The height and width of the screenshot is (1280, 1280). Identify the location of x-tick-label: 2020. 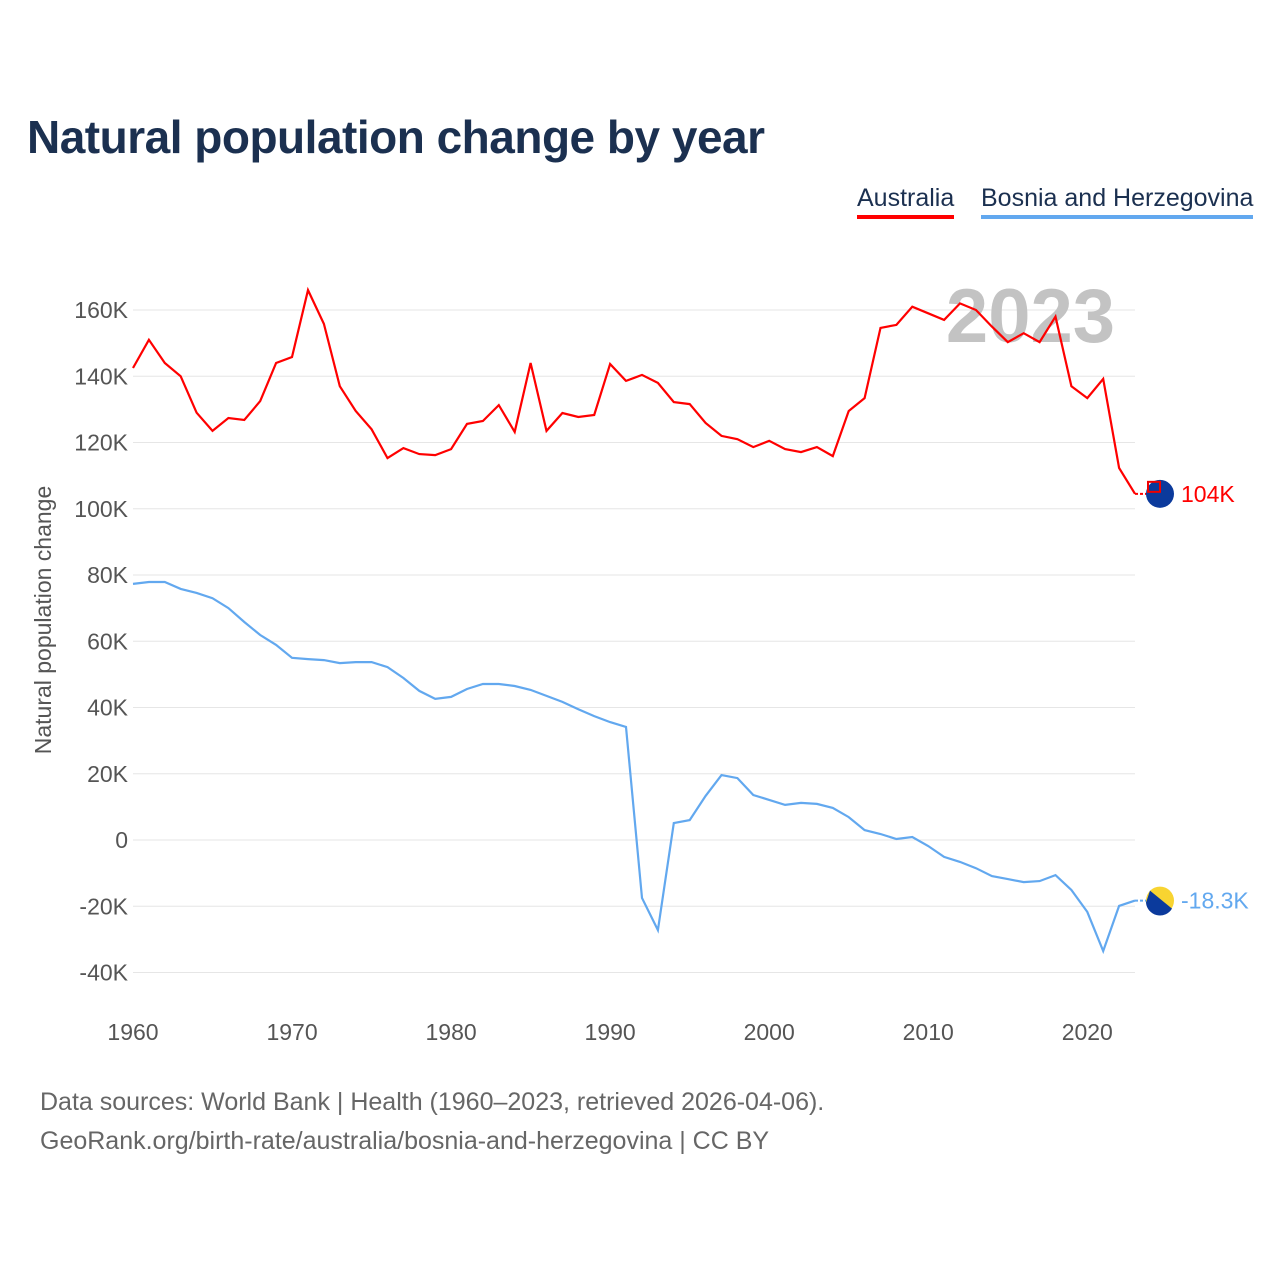
(1087, 1032).